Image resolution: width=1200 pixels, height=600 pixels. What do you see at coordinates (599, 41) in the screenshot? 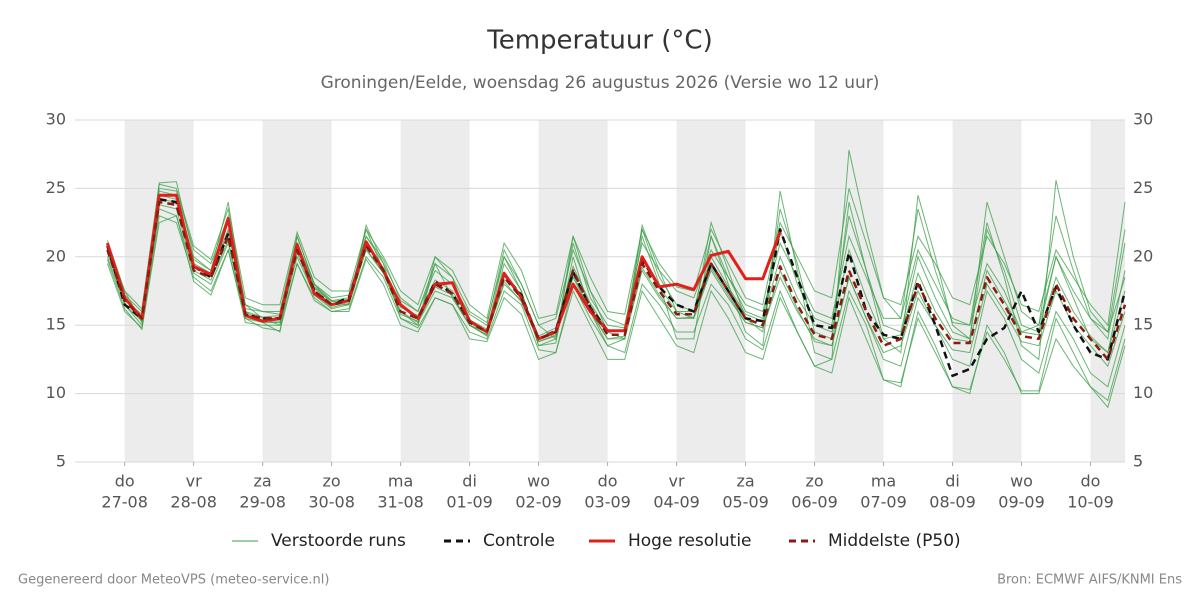
I see `chart-title: Temperatuur (°C)` at bounding box center [599, 41].